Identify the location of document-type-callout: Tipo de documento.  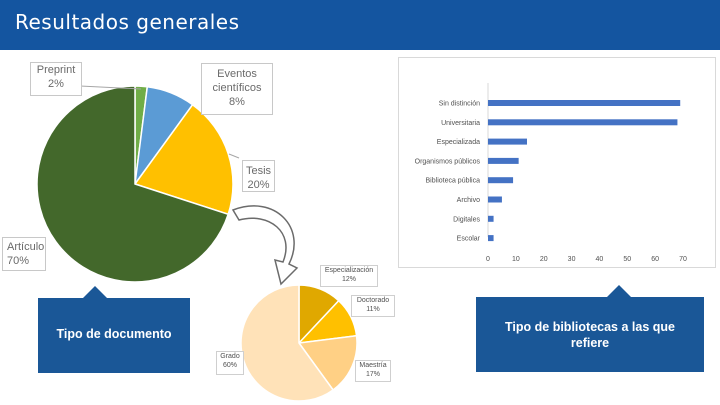
(114, 329).